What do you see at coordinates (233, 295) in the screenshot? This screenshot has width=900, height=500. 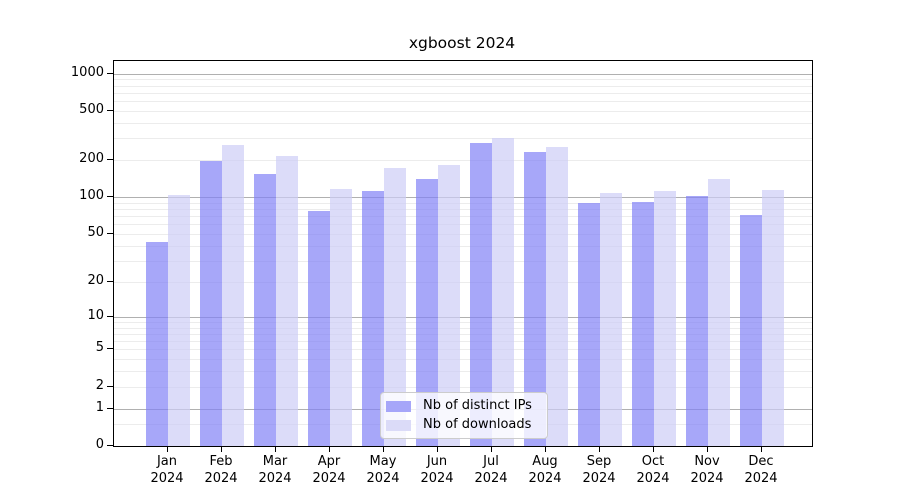 I see `bar-downloads-feb-2024` at bounding box center [233, 295].